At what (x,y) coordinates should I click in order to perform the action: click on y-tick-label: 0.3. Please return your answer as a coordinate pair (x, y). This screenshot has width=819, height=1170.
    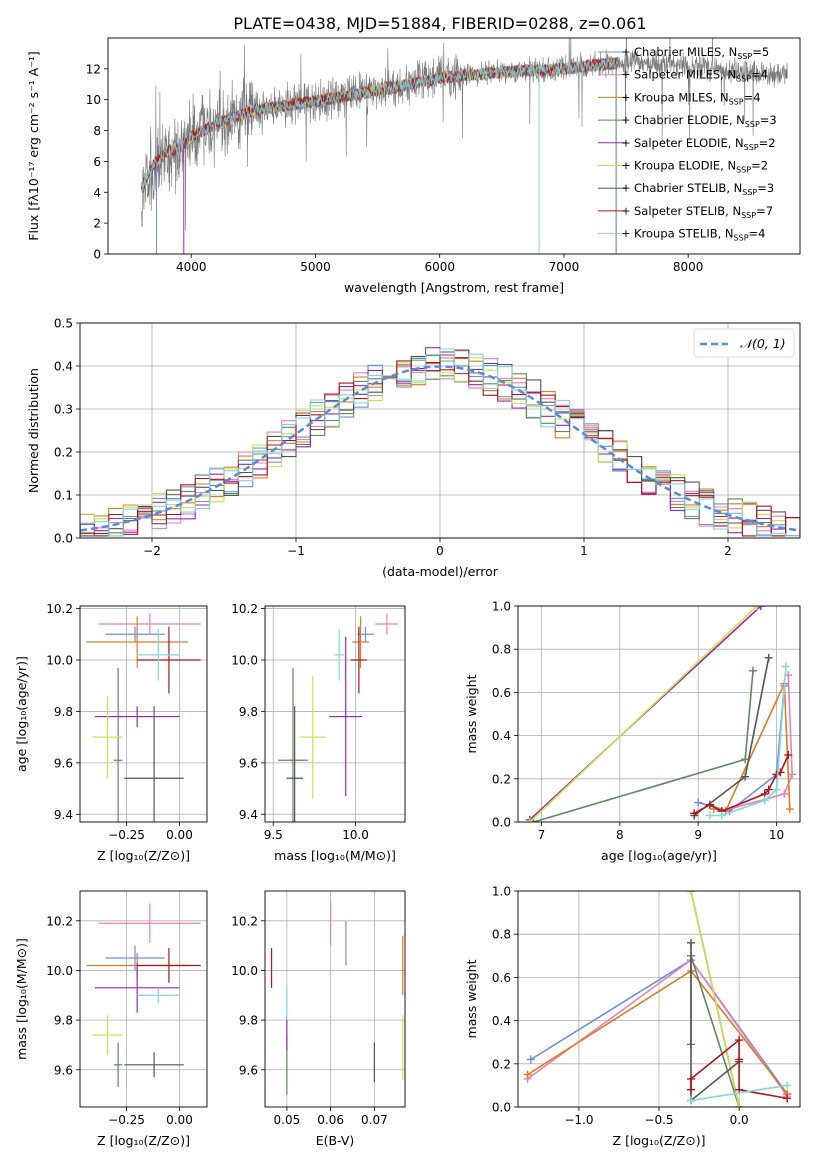
    Looking at the image, I should click on (63, 410).